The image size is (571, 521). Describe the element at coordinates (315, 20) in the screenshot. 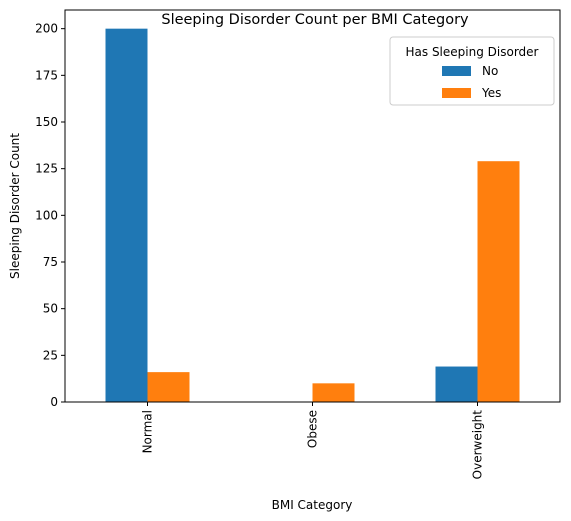

I see `chart-title: Sleeping Disorder Count per BMI Category` at that location.